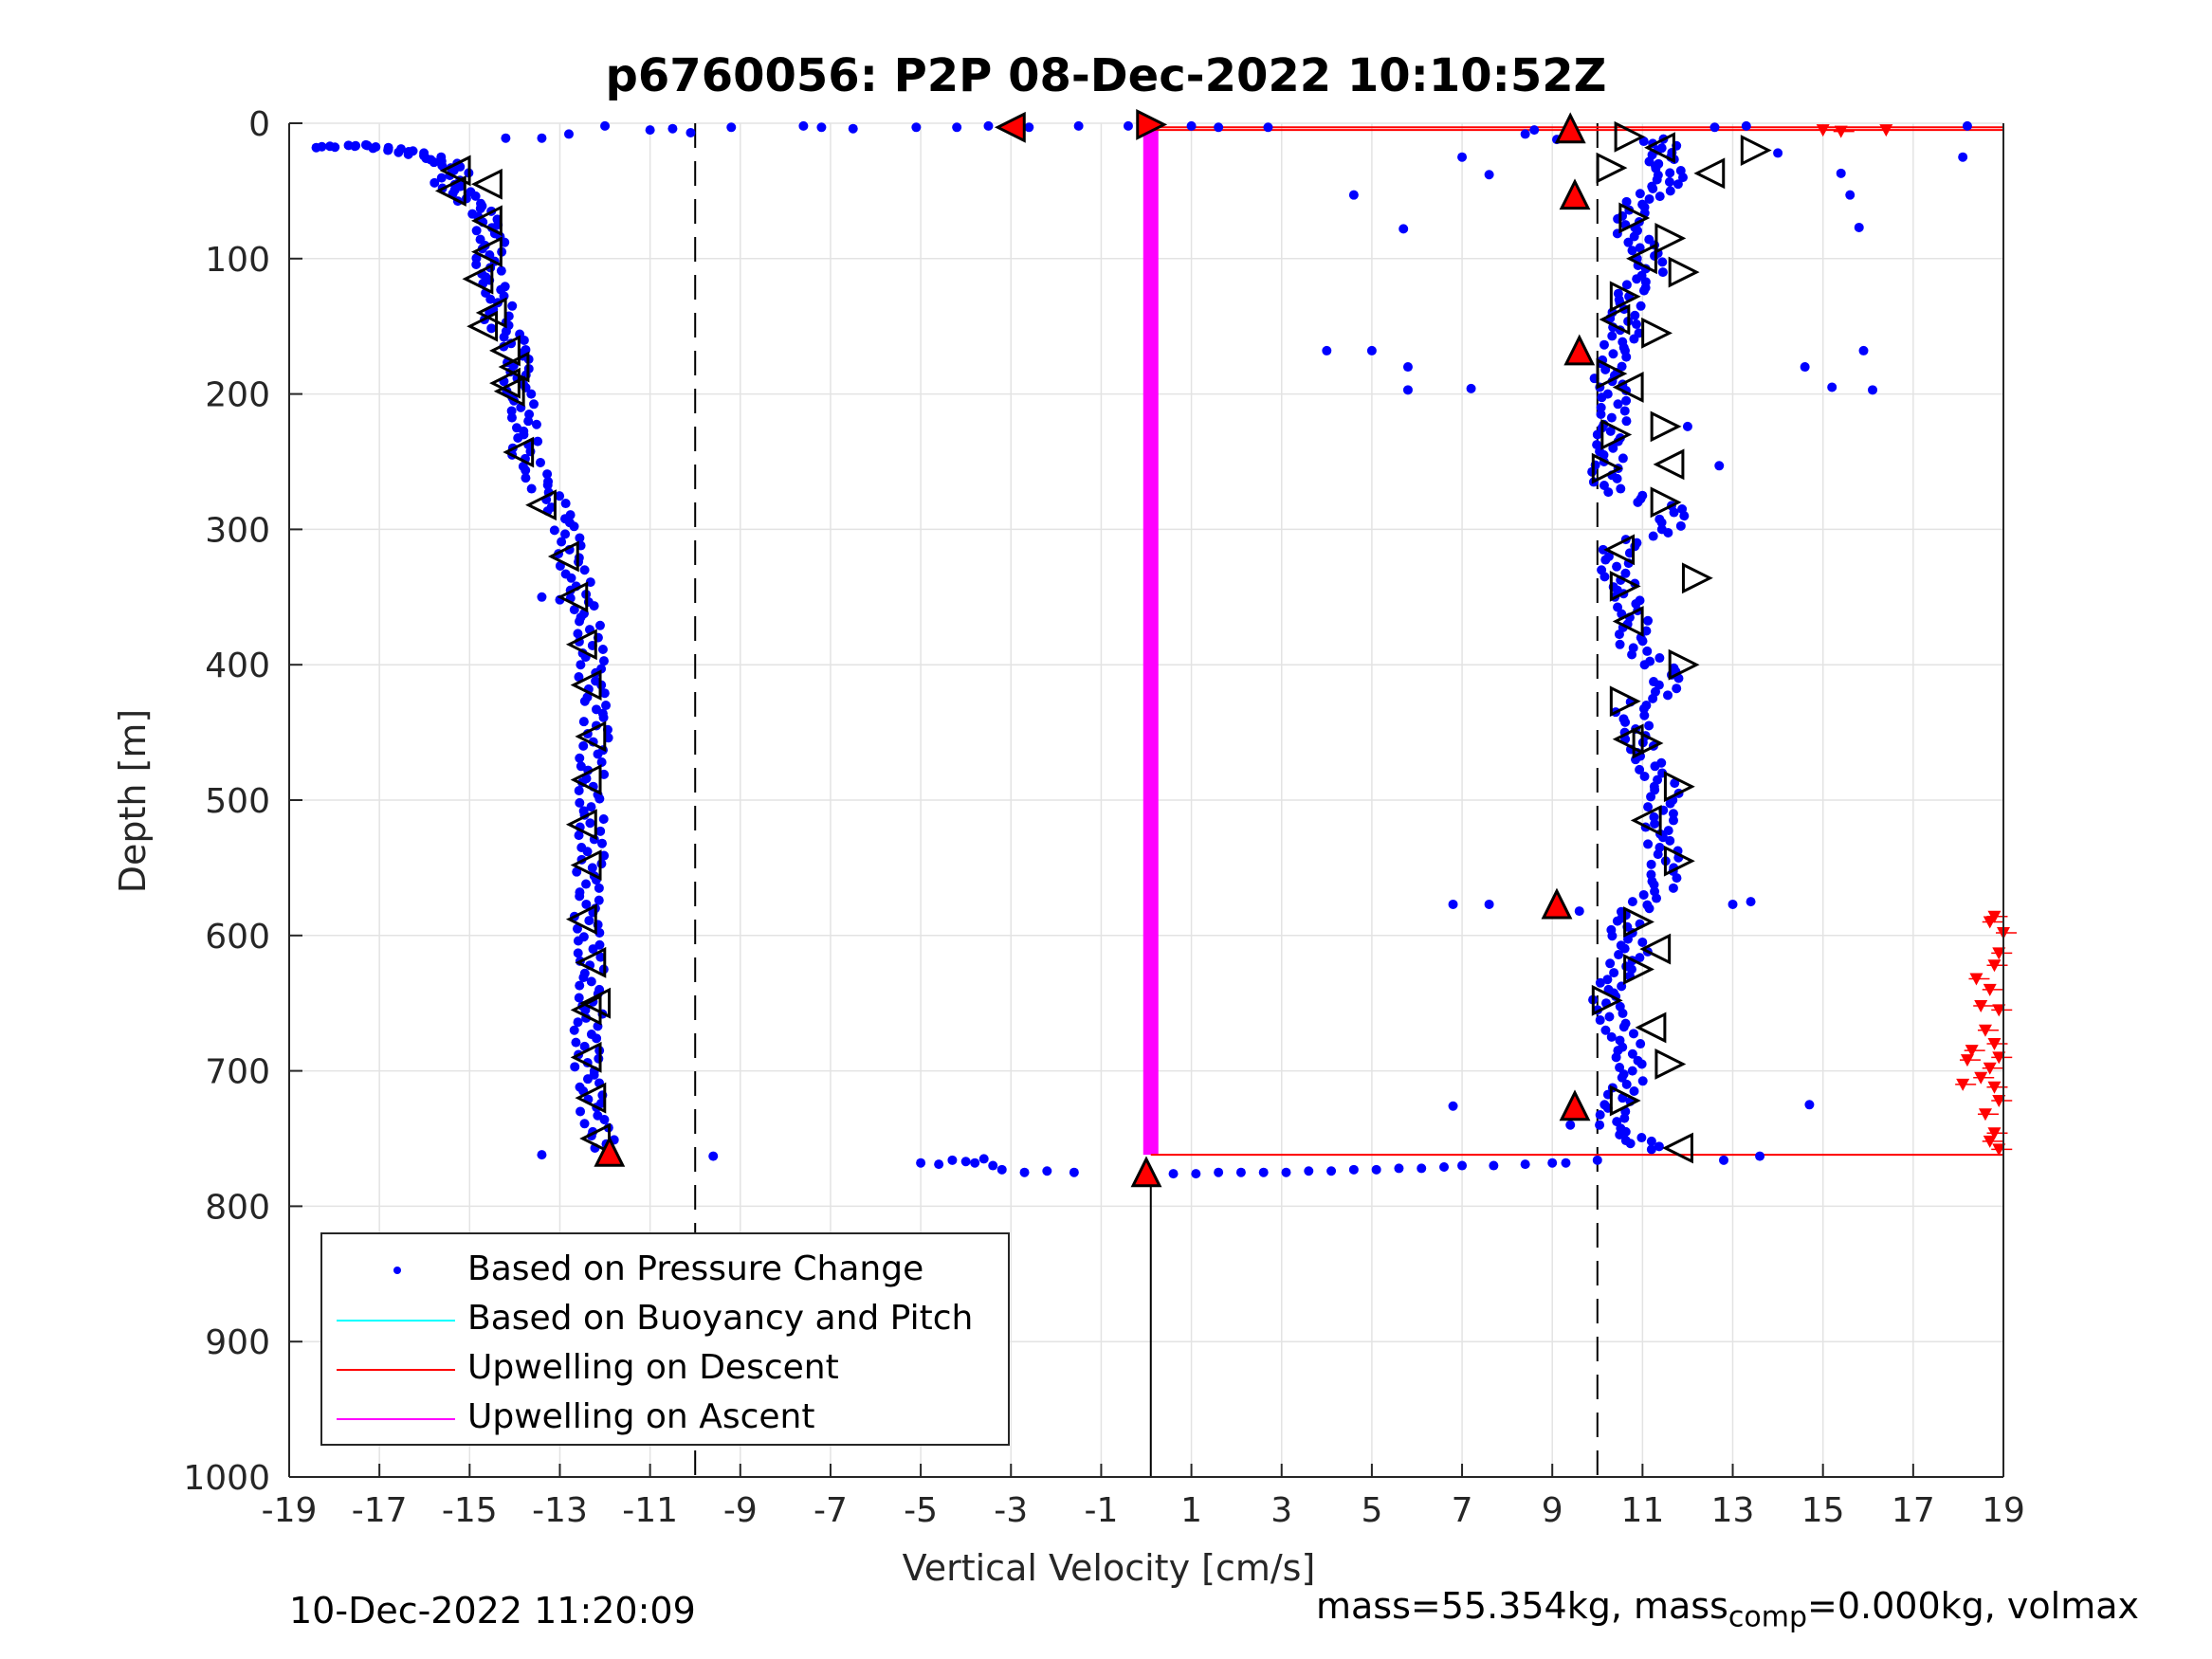 The width and height of the screenshot is (2212, 1659). Describe the element at coordinates (665, 1365) in the screenshot. I see `legend-item-upwelling-descent: Upwelling on Descent` at that location.